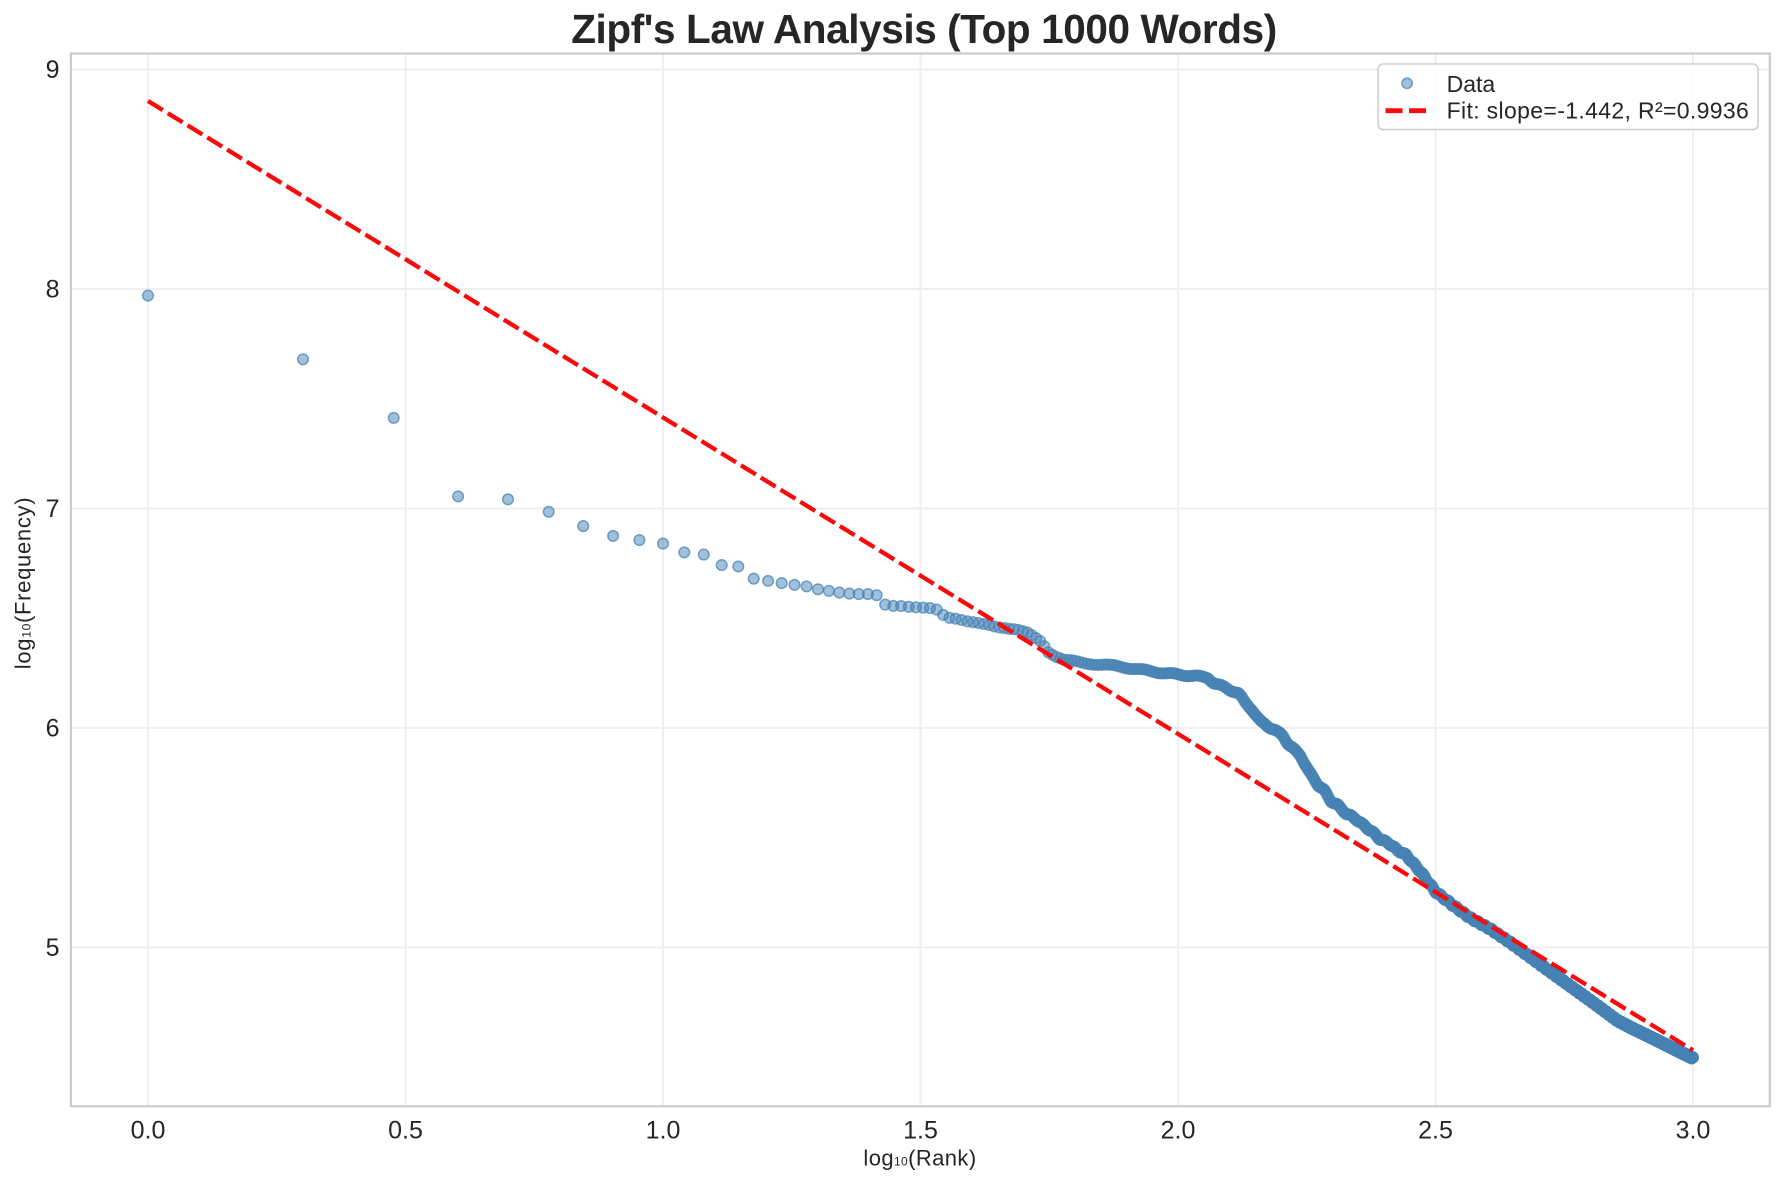  What do you see at coordinates (1178, 1130) in the screenshot?
I see `svg-text: 2.0` at bounding box center [1178, 1130].